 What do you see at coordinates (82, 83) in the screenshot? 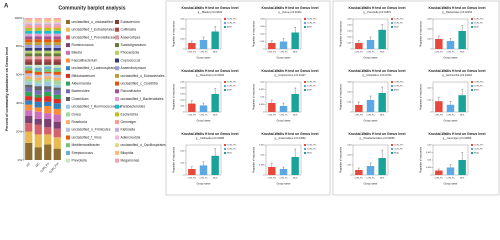
I see `legend-label: Akkermansia` at bounding box center [82, 83].